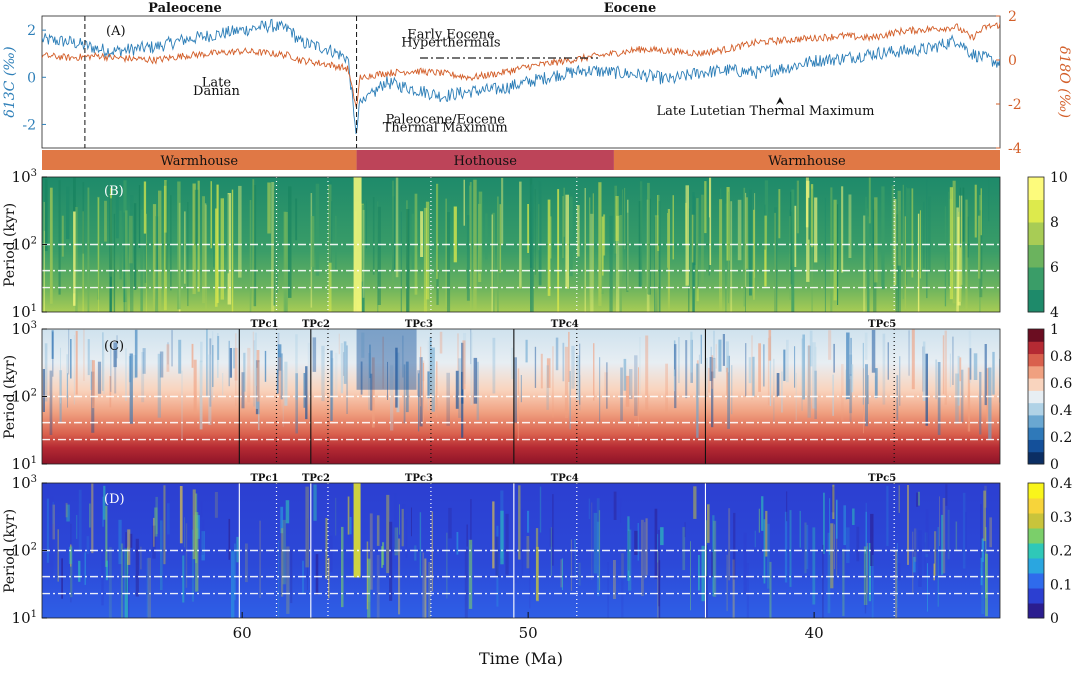 The height and width of the screenshot is (675, 1080). Describe the element at coordinates (24, 312) in the screenshot. I see `ytick-label-2: 10¹` at that location.